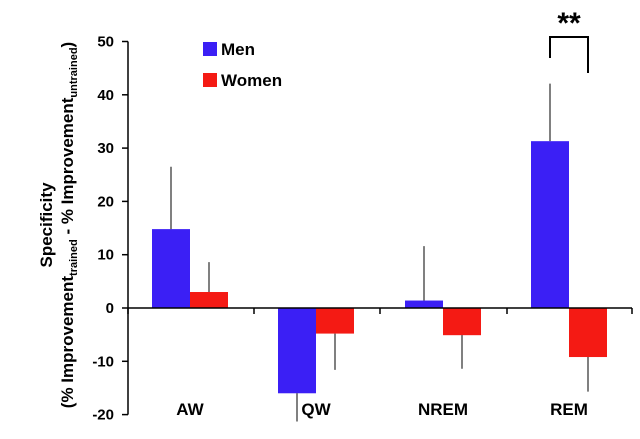  Describe the element at coordinates (242, 65) in the screenshot. I see `legend: Men Women` at that location.